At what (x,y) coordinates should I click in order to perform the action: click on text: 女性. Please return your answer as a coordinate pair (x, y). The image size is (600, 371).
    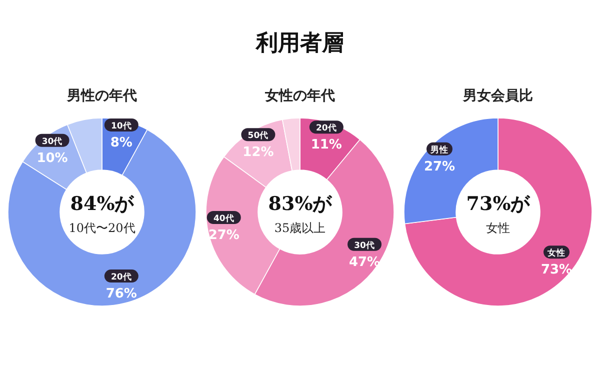
    Looking at the image, I should click on (498, 228).